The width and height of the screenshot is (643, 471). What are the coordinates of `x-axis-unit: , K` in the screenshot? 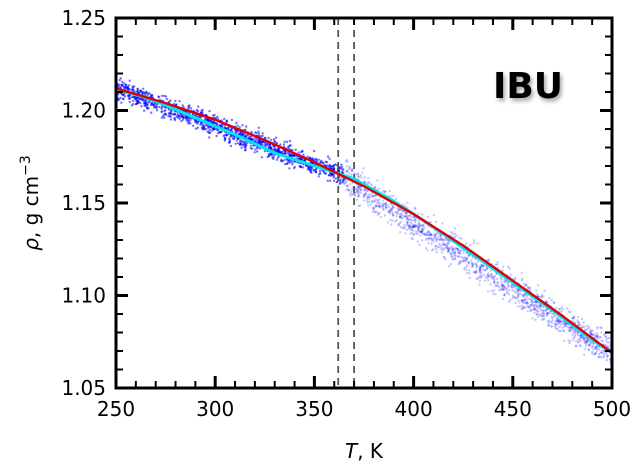 It's located at (370, 451).